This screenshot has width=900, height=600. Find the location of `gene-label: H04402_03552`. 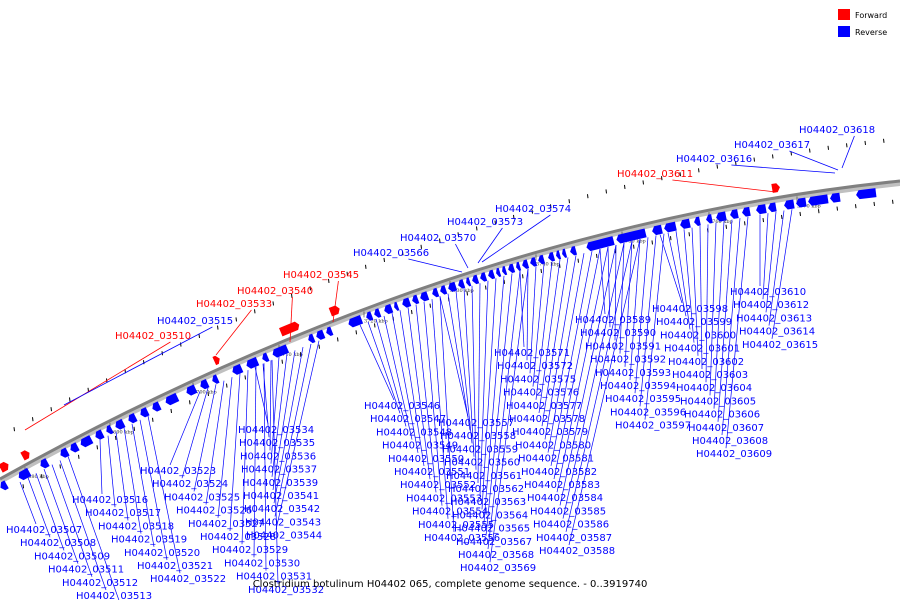

gene-label: H04402_03552 is located at coordinates (438, 485).